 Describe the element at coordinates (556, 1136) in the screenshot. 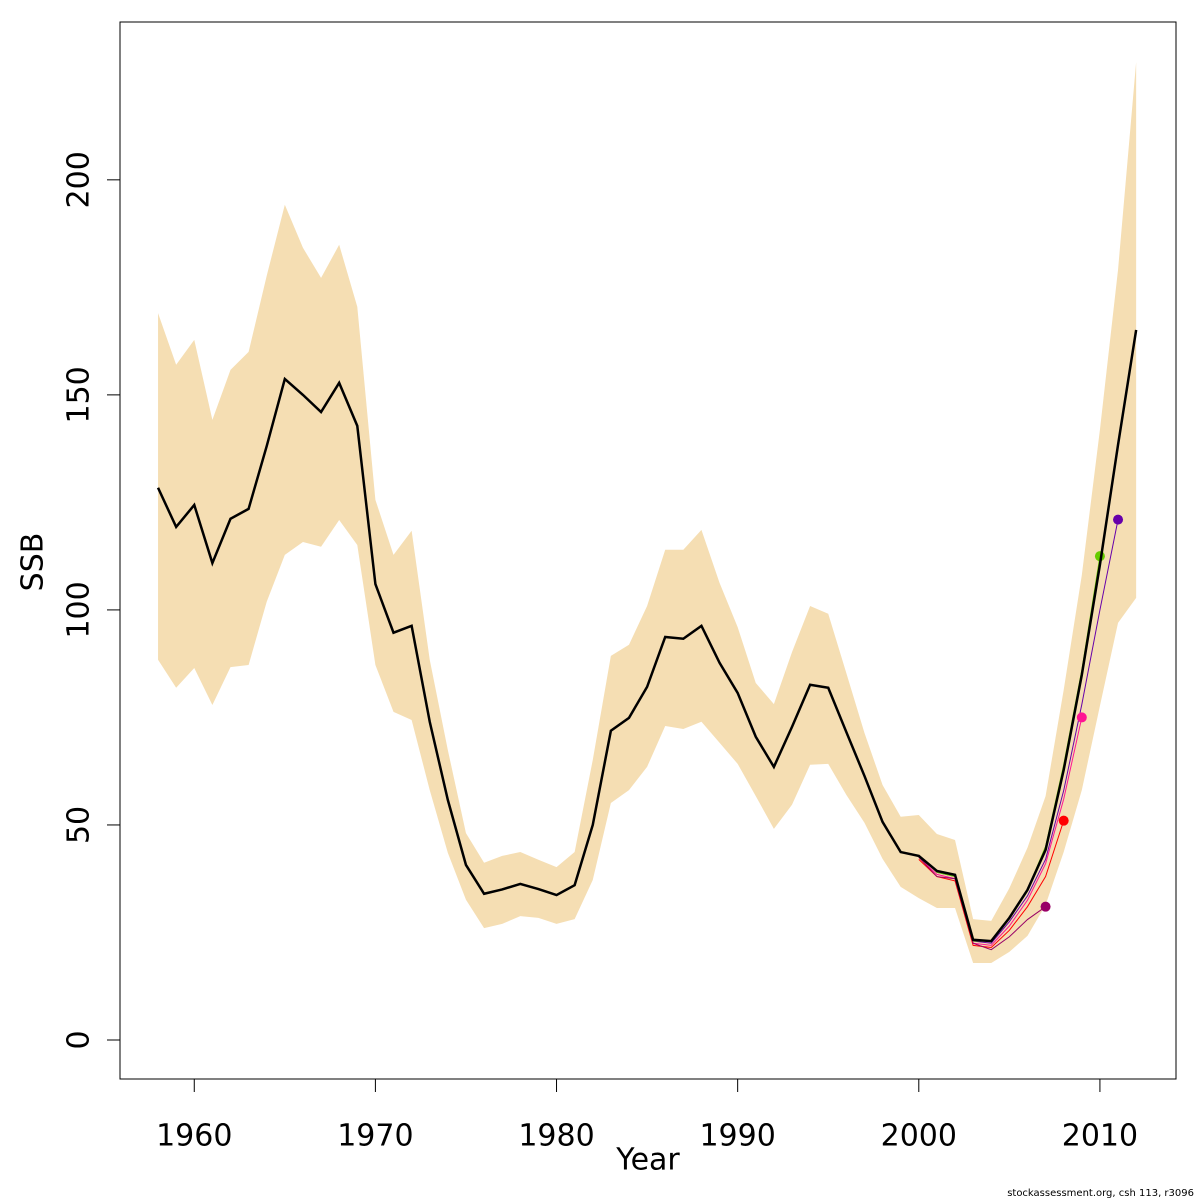

I see `x-tick-label: 1980` at that location.